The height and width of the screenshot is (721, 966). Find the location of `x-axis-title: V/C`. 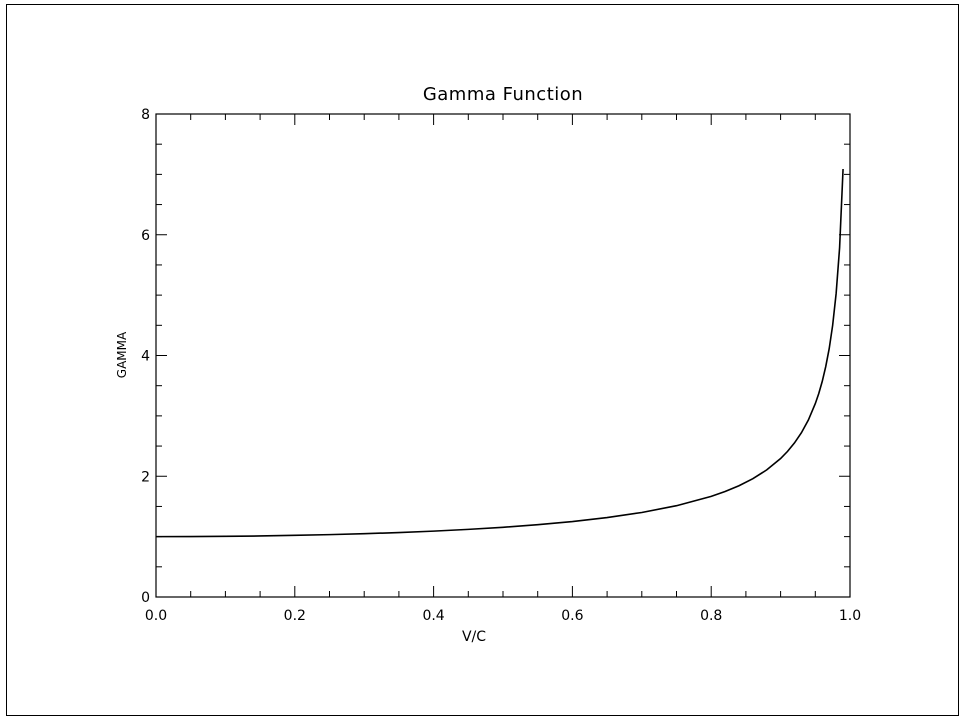

x-axis-title: V/C is located at coordinates (474, 637).